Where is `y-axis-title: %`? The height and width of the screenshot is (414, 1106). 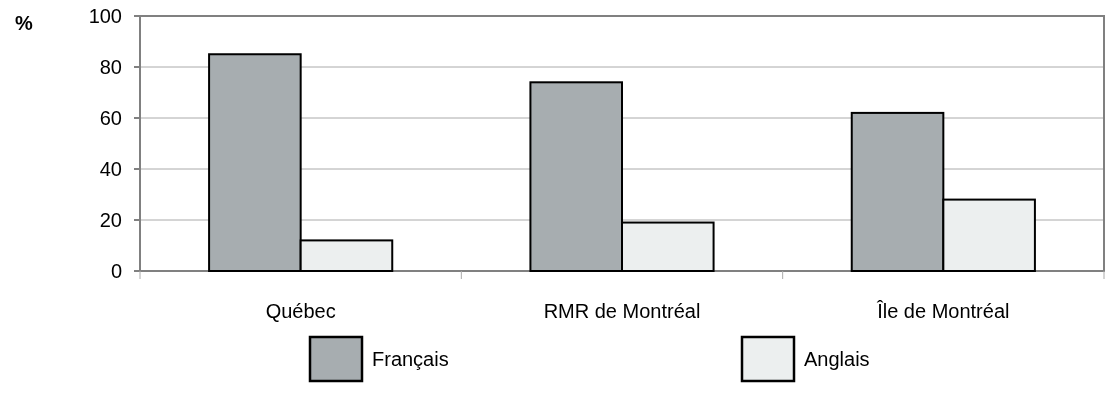 y-axis-title: % is located at coordinates (24, 23).